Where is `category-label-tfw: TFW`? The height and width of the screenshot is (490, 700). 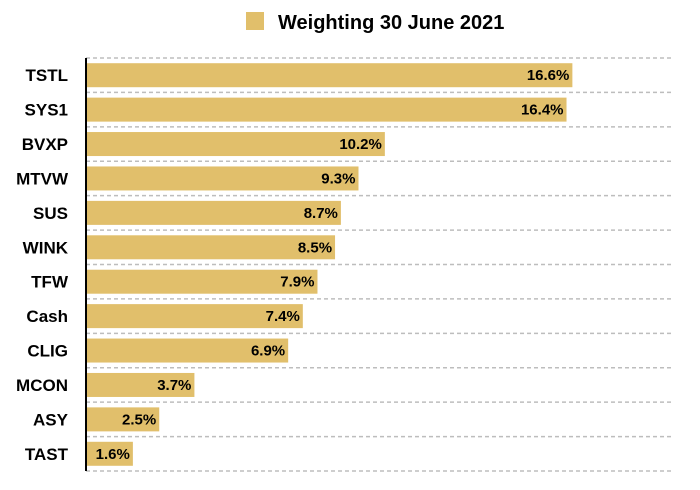 category-label-tfw: TFW is located at coordinates (50, 282).